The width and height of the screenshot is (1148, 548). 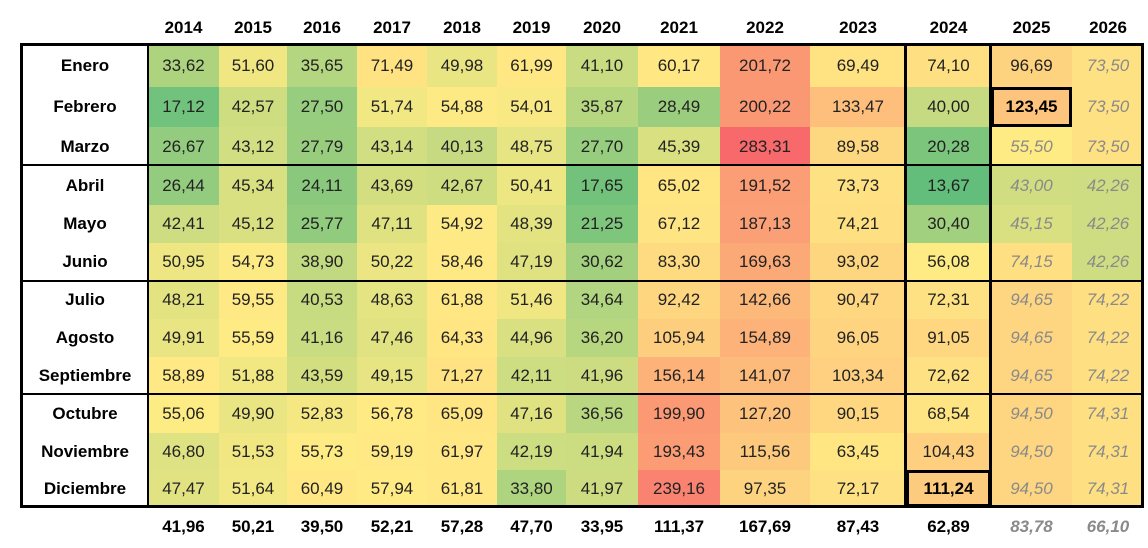 I want to click on value-cell: 40,53, so click(x=322, y=299).